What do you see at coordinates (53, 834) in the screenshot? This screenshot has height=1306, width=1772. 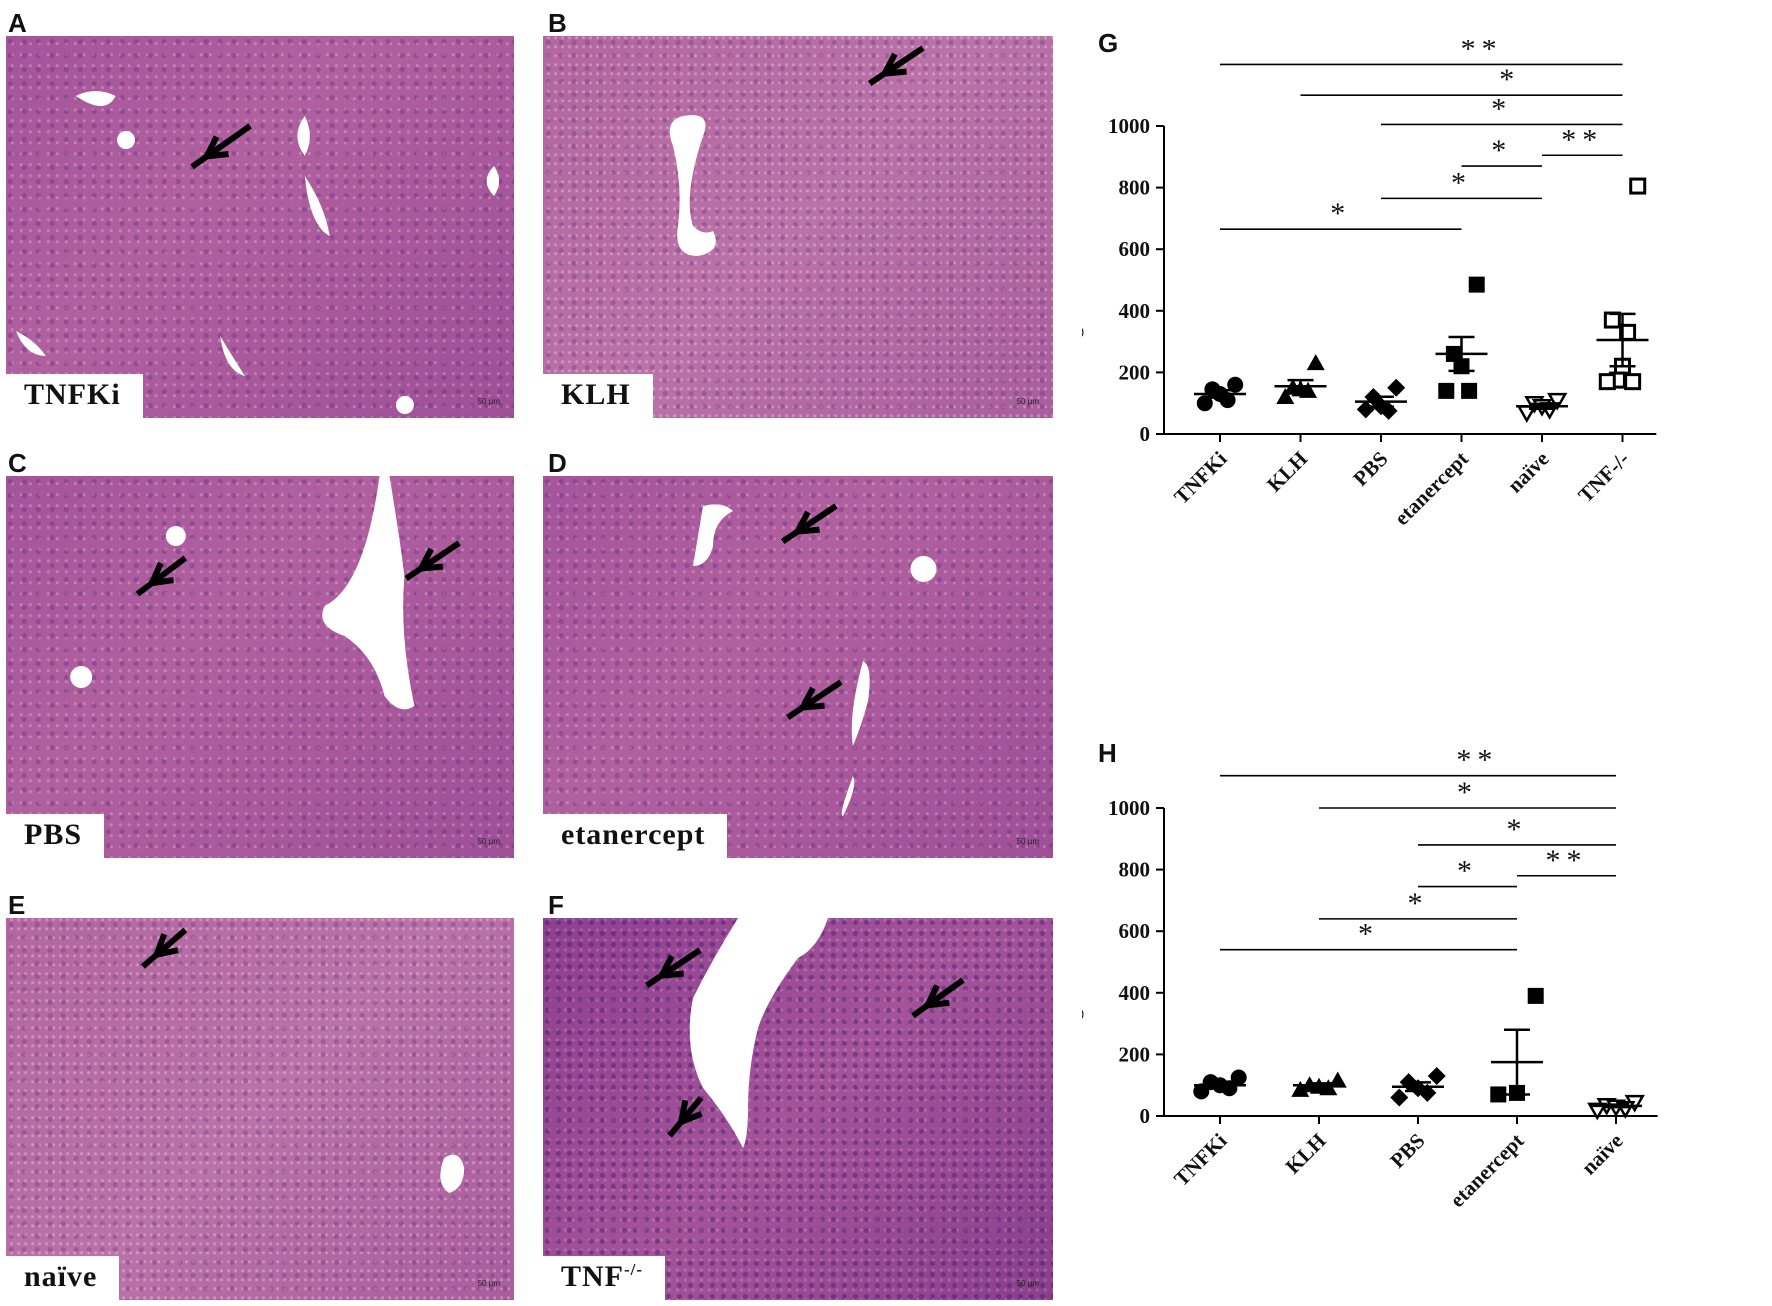 I see `micrograph-label-text: PBS` at bounding box center [53, 834].